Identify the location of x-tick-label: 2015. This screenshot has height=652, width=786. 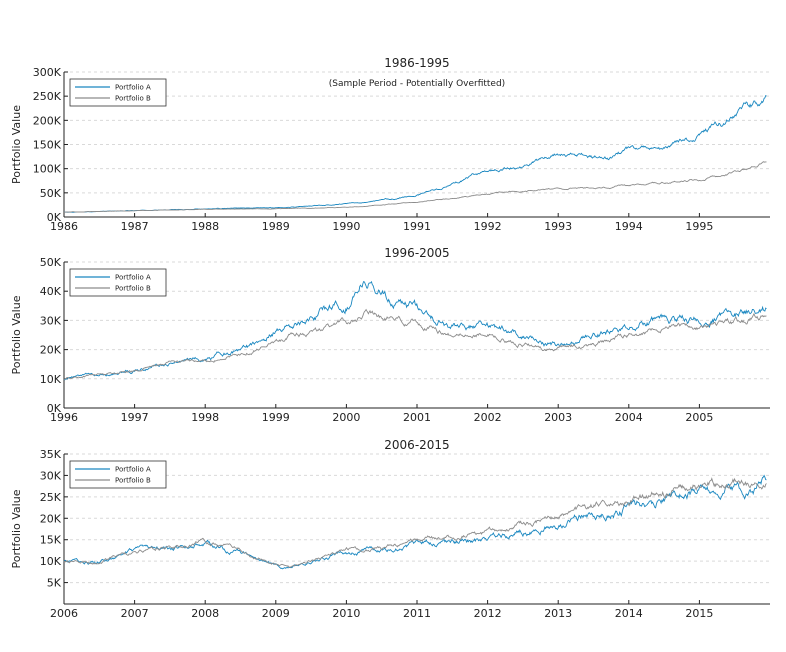
(699, 613).